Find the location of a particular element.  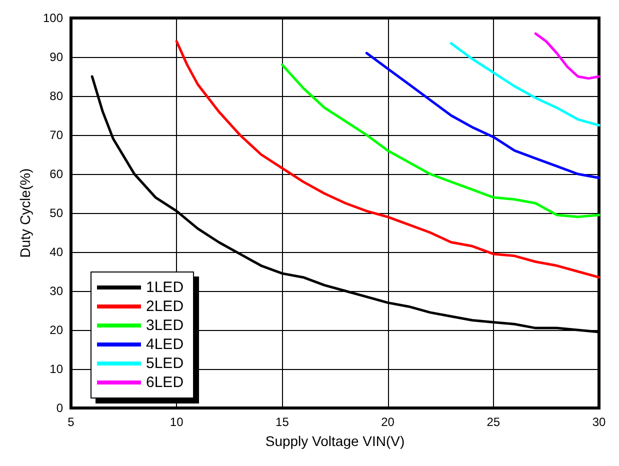

legend-label: 1LED is located at coordinates (165, 287).